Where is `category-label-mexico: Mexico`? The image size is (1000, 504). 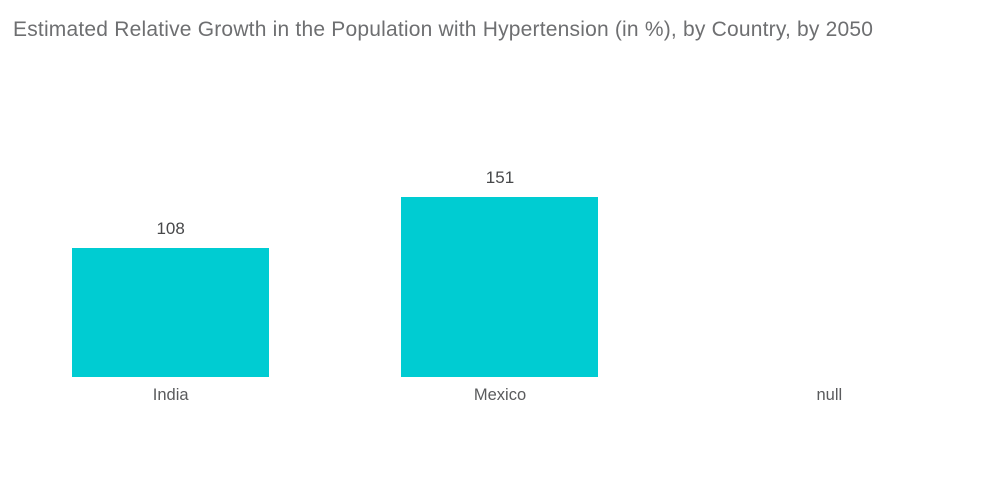
category-label-mexico: Mexico is located at coordinates (500, 395).